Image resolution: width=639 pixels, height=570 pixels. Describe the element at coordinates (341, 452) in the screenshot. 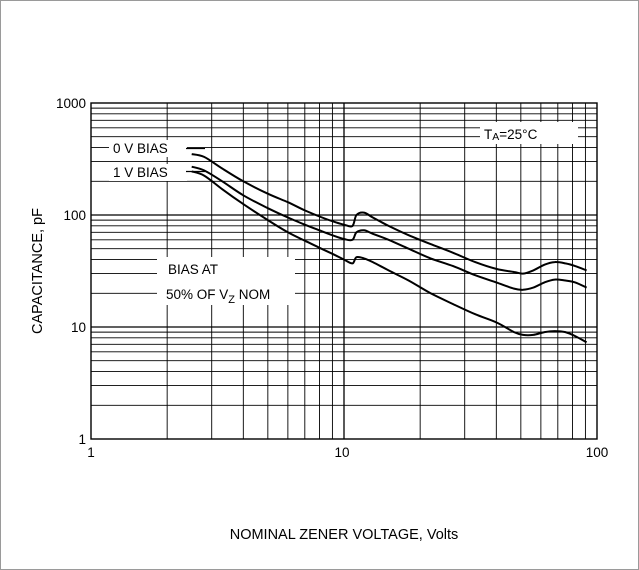

I see `x-tick-label-10: 10` at that location.